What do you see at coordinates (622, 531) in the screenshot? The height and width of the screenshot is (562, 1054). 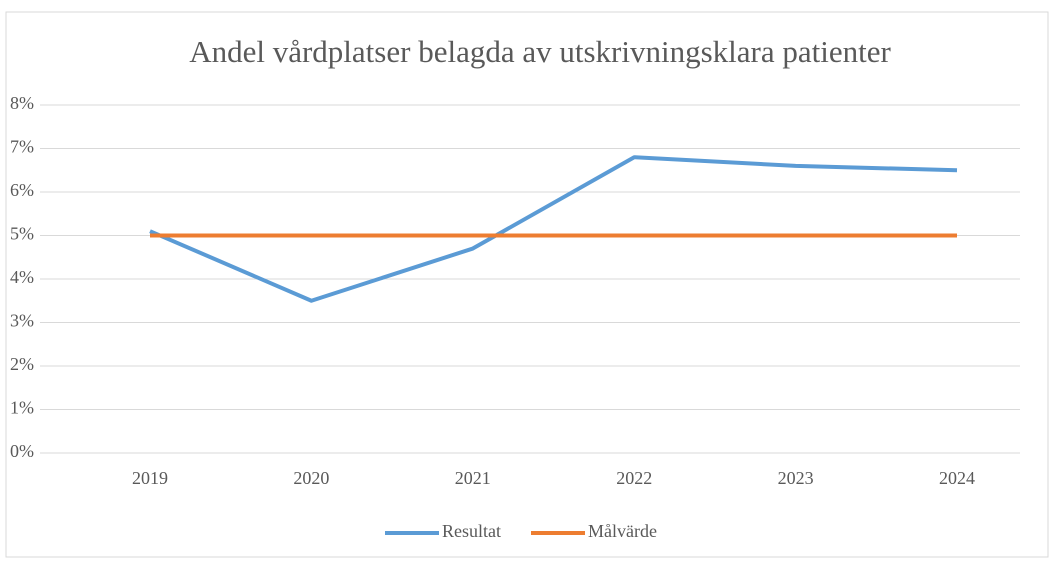 I see `legend-label: Målvärde` at bounding box center [622, 531].